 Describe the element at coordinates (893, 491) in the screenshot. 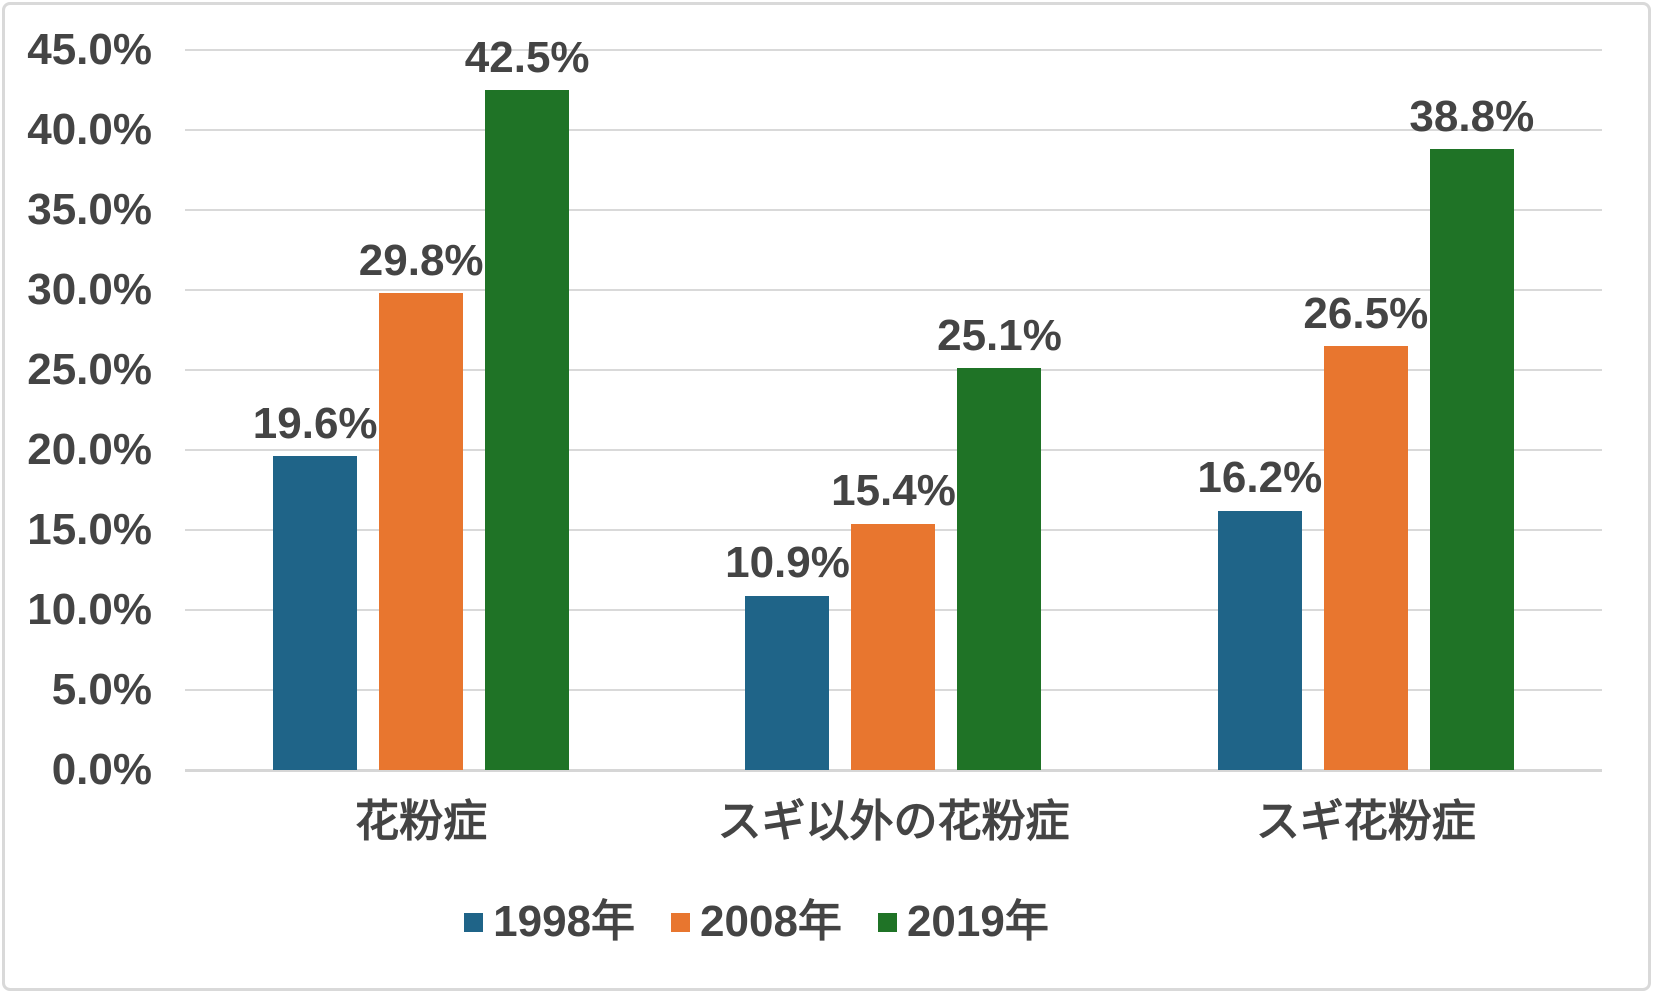

I see `bar-value-label: 15.4%` at that location.